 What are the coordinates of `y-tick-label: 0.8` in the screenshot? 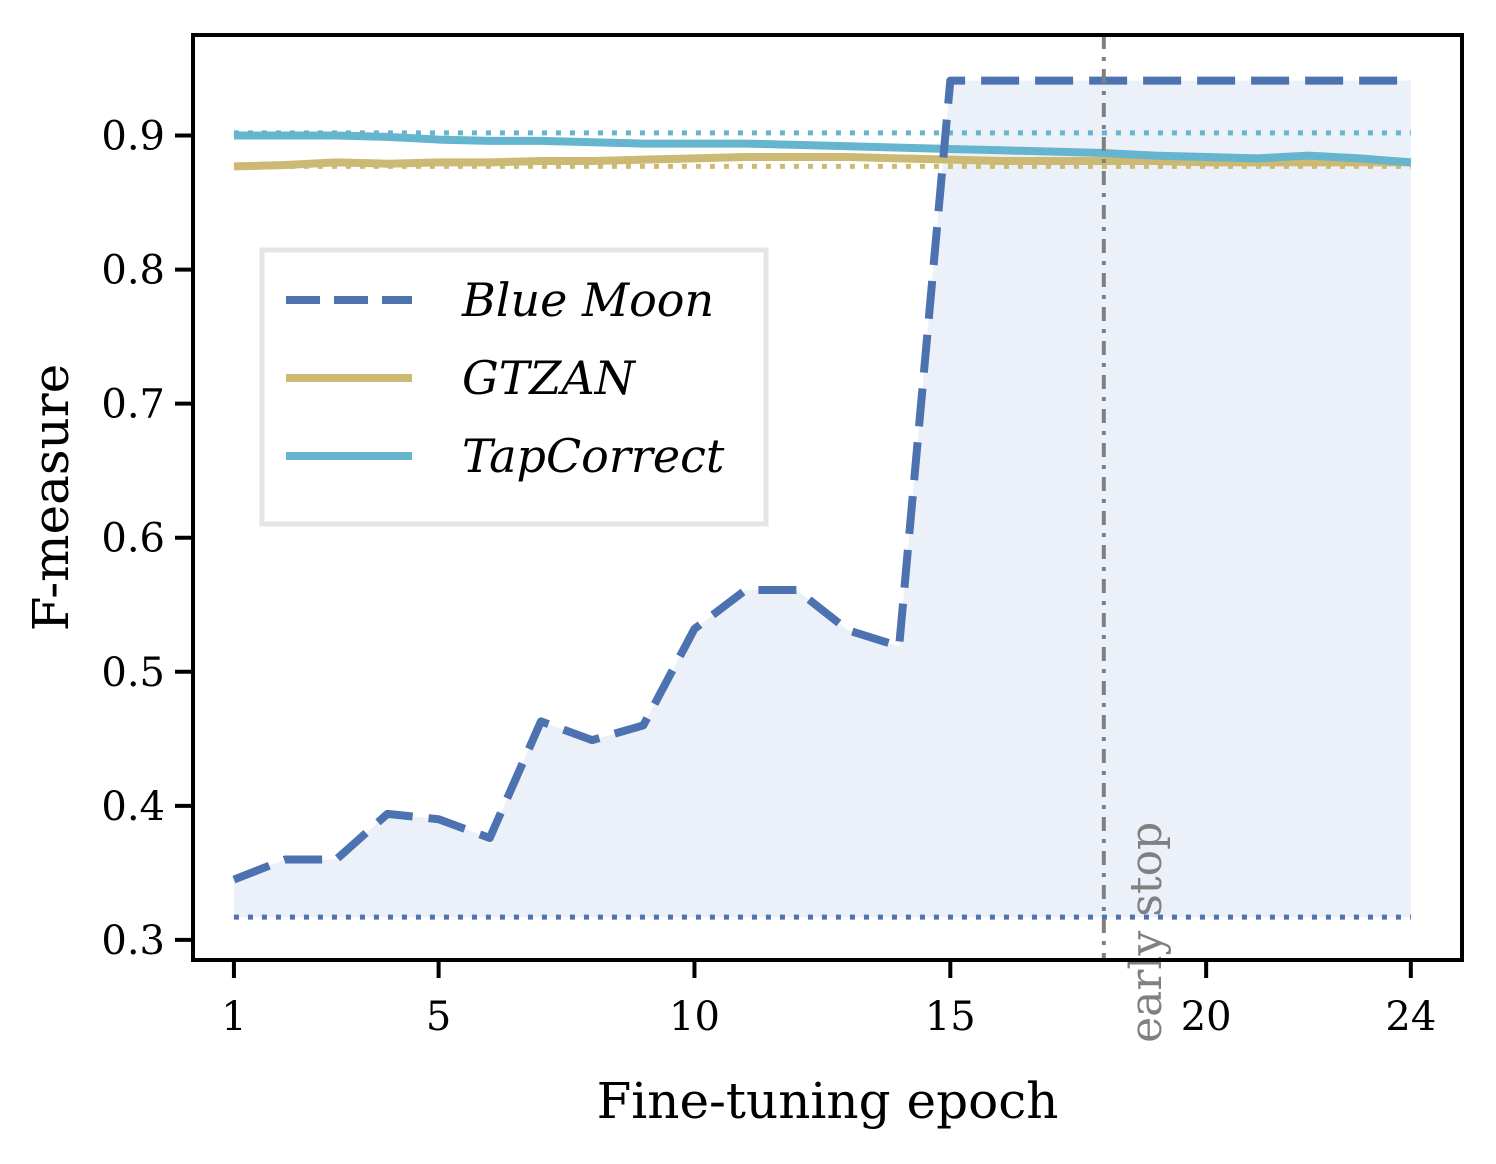 It's located at (133, 271).